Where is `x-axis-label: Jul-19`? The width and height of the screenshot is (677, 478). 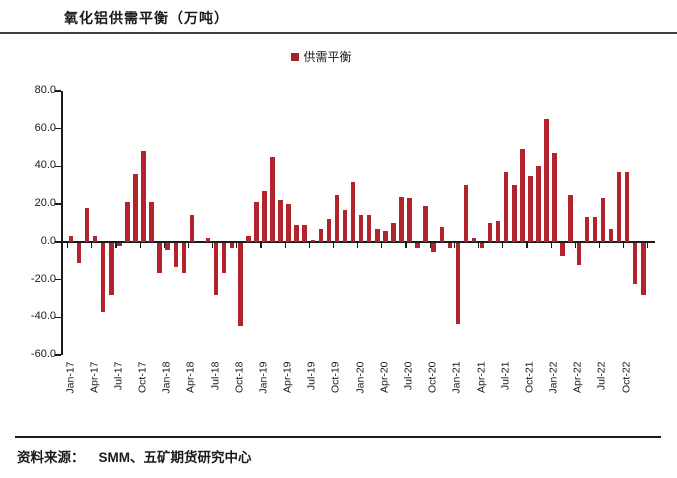
x-axis-label: Jul-19 is located at coordinates (311, 376).